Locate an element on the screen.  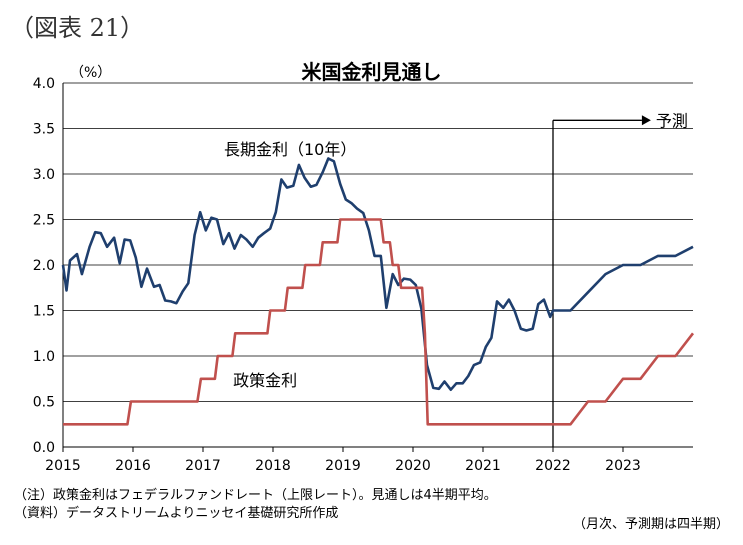
y-axis-unit: （%） is located at coordinates (91, 73).